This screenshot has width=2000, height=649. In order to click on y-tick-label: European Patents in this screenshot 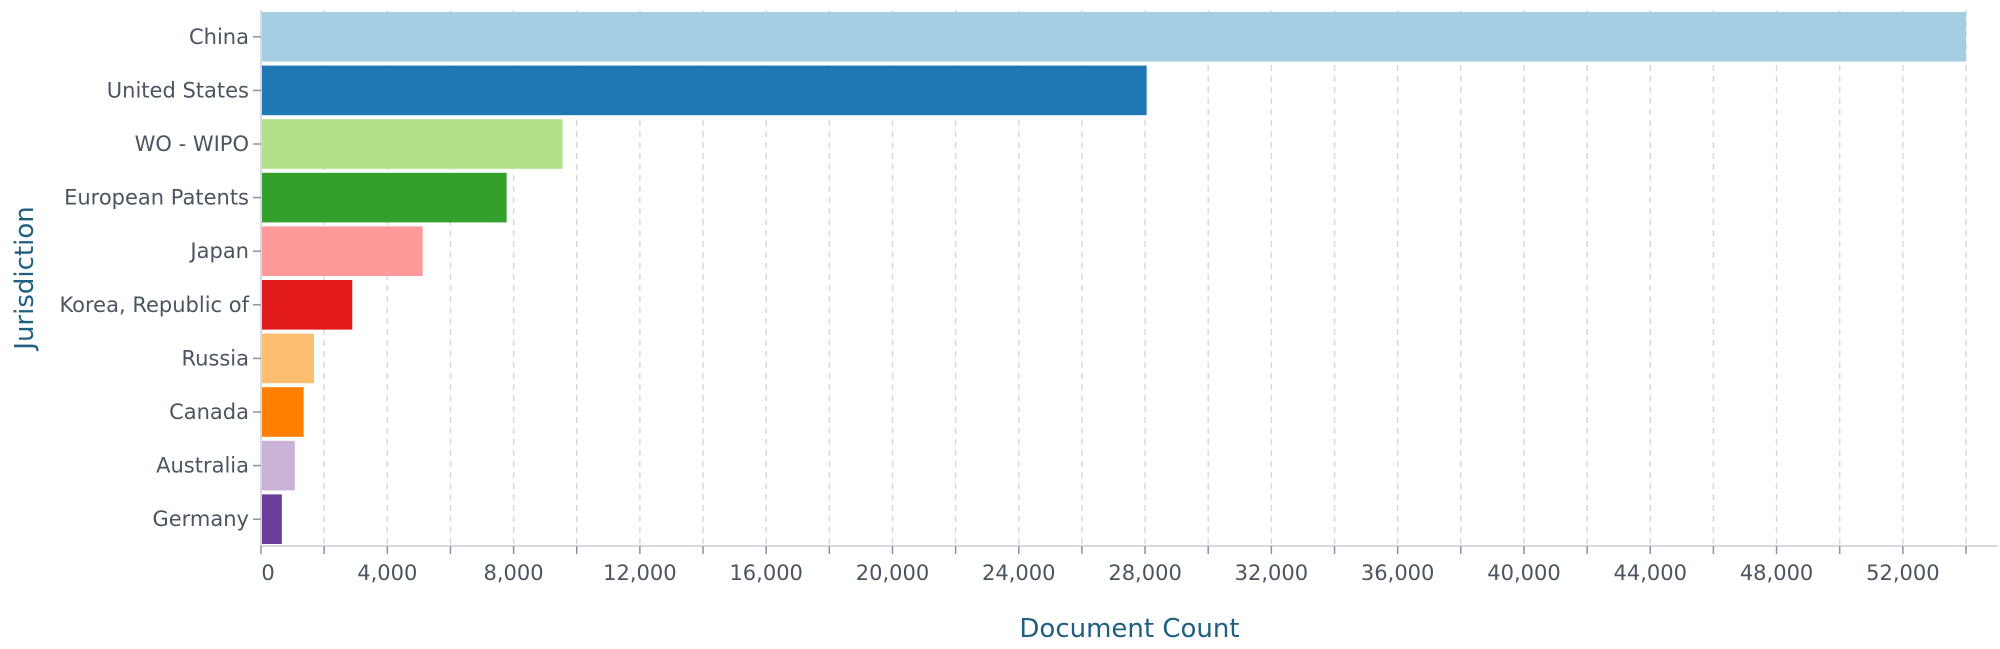, I will do `click(156, 198)`.